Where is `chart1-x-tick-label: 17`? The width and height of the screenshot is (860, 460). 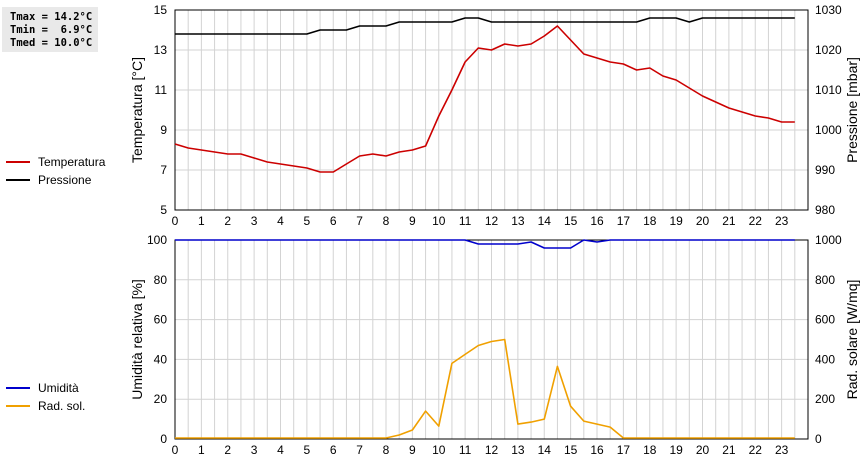 chart1-x-tick-label: 17 is located at coordinates (624, 221).